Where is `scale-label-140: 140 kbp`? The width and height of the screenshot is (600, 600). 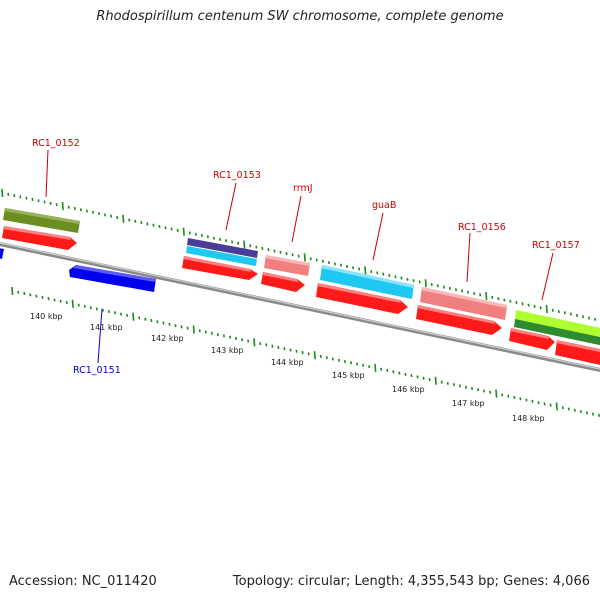 scale-label-140: 140 kbp is located at coordinates (46, 316).